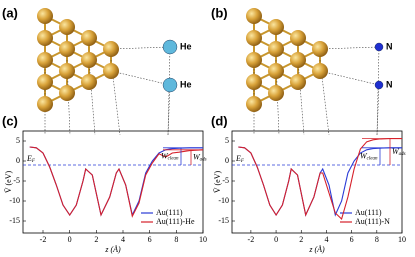  What do you see at coordinates (372, 221) in the screenshot?
I see `legend-label: Au(111)-N` at bounding box center [372, 221].